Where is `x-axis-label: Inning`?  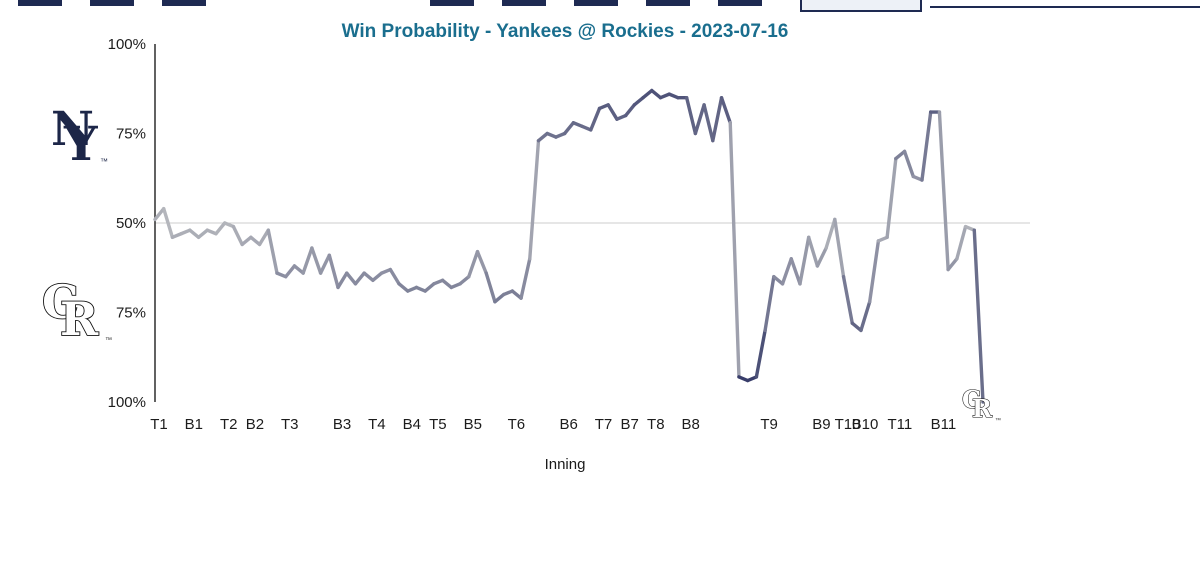
x-axis-label: Inning is located at coordinates (565, 464).